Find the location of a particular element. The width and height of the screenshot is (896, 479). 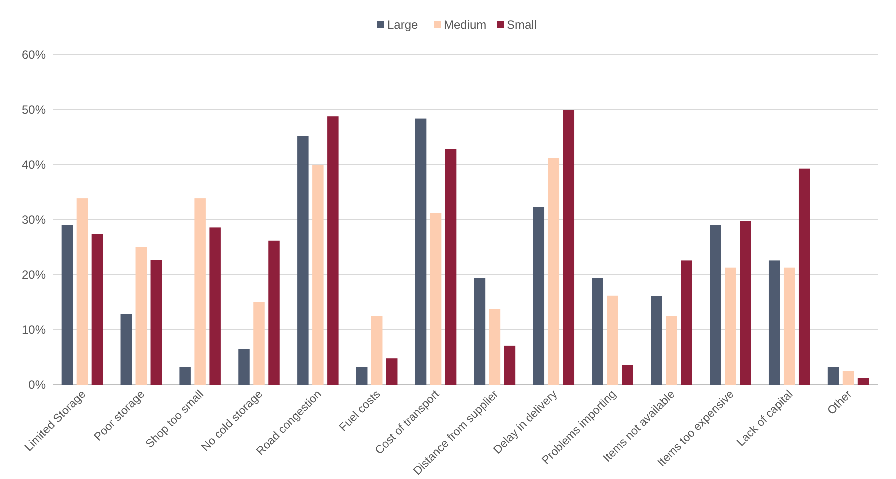

y-tick-label: 40% is located at coordinates (34, 165).